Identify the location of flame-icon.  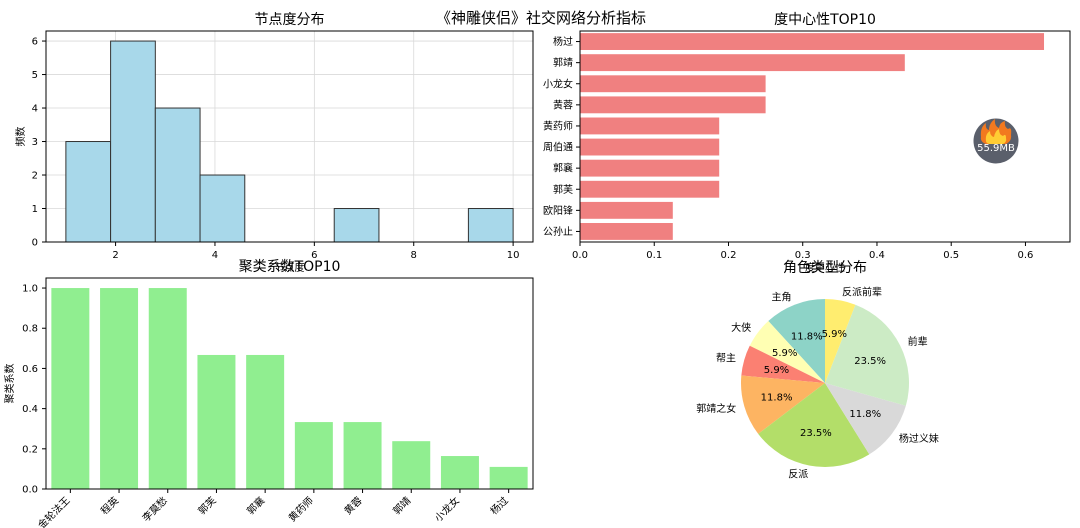
(996, 141).